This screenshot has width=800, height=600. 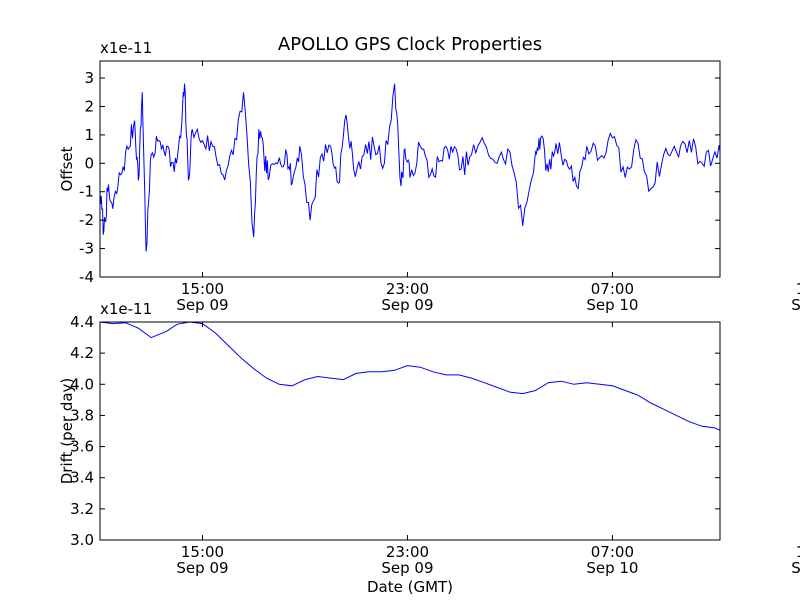 What do you see at coordinates (82, 509) in the screenshot?
I see `y-tick-label: 3.2` at bounding box center [82, 509].